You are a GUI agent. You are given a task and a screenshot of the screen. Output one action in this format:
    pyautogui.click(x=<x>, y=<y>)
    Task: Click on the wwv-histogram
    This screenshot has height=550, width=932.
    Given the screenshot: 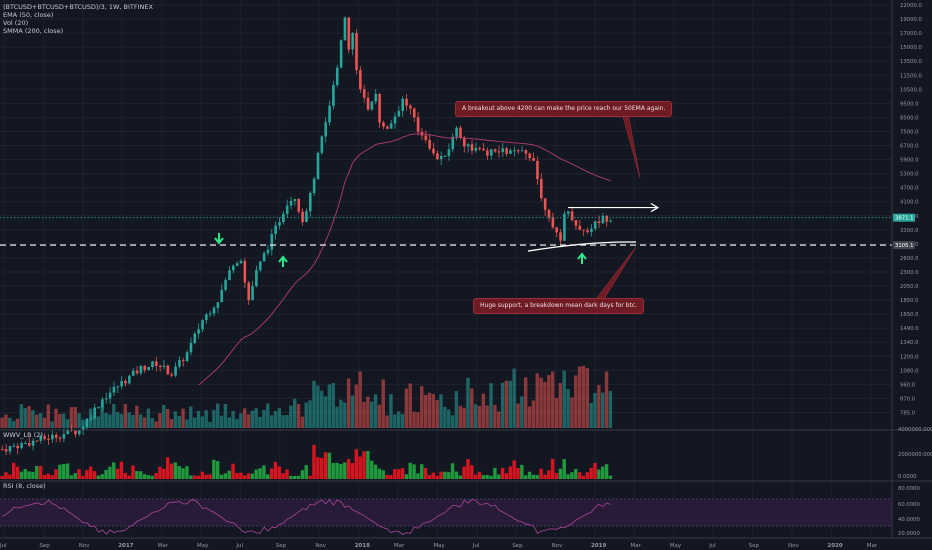 What is the action you would take?
    pyautogui.click(x=306, y=461)
    